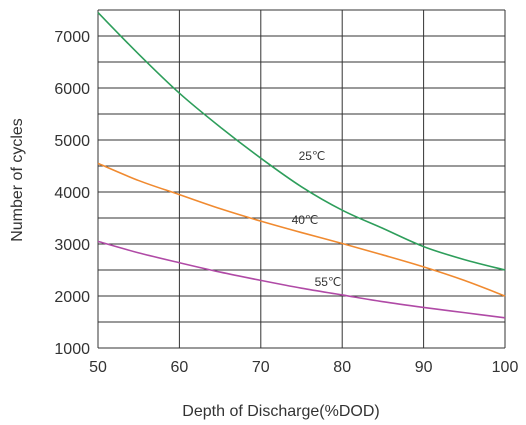 The width and height of the screenshot is (526, 425). I want to click on series-labels: 25℃ 40℃ 55℃, so click(317, 219).